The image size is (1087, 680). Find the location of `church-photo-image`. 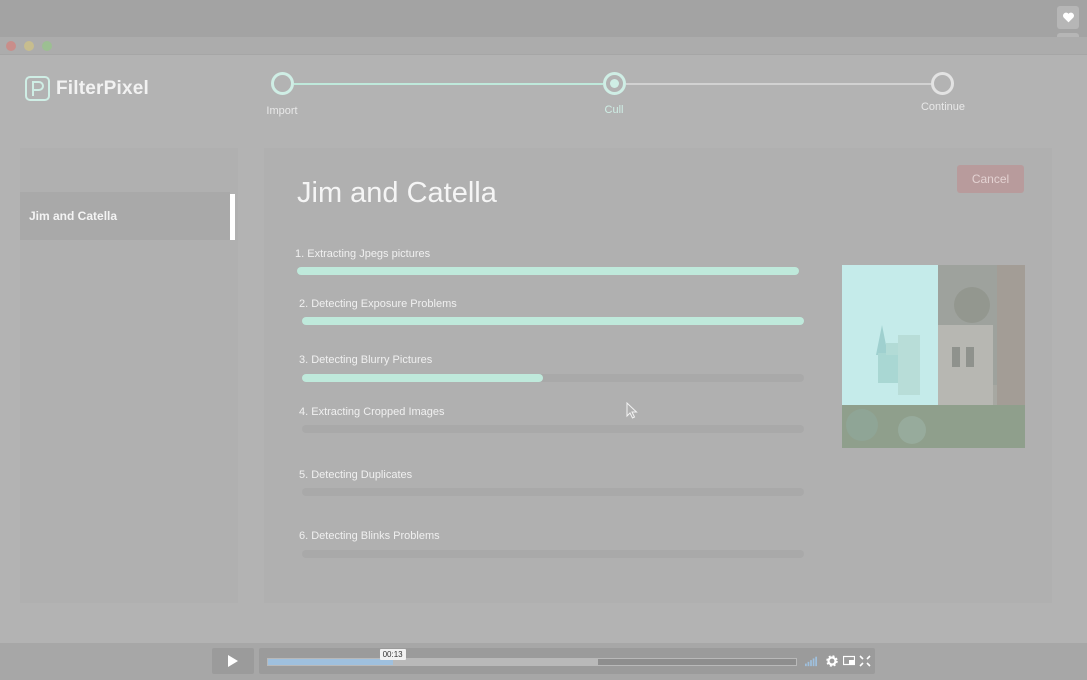

church-photo-image is located at coordinates (933, 356).